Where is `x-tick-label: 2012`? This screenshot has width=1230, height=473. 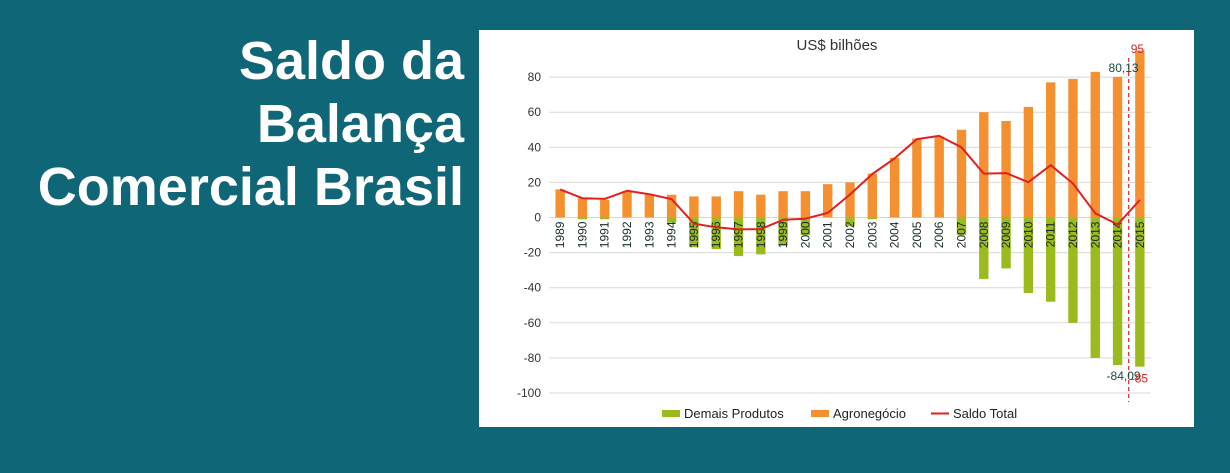
x-tick-label: 2012 is located at coordinates (1073, 234).